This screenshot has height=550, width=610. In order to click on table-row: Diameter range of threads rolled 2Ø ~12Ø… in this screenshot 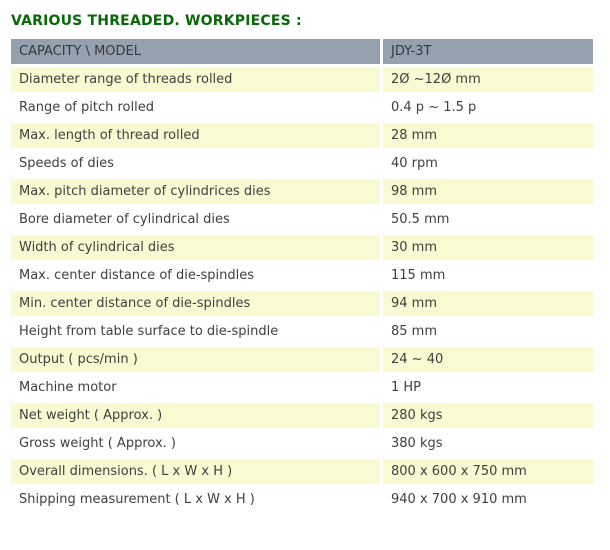, I will do `click(302, 79)`.